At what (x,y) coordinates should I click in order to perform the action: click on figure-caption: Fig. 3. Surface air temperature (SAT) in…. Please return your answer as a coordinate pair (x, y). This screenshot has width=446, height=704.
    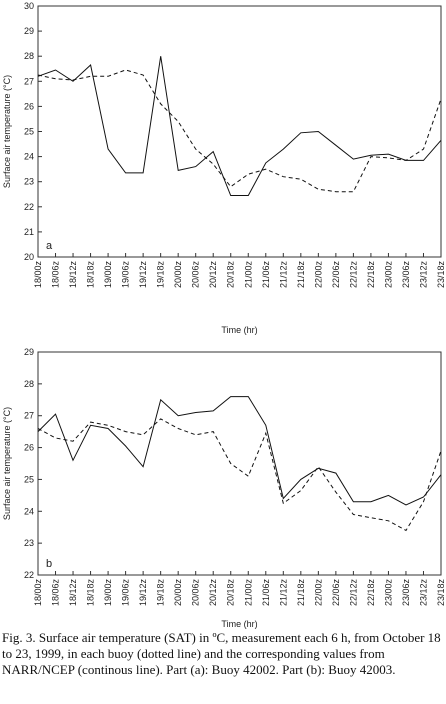
    Looking at the image, I should click on (221, 653).